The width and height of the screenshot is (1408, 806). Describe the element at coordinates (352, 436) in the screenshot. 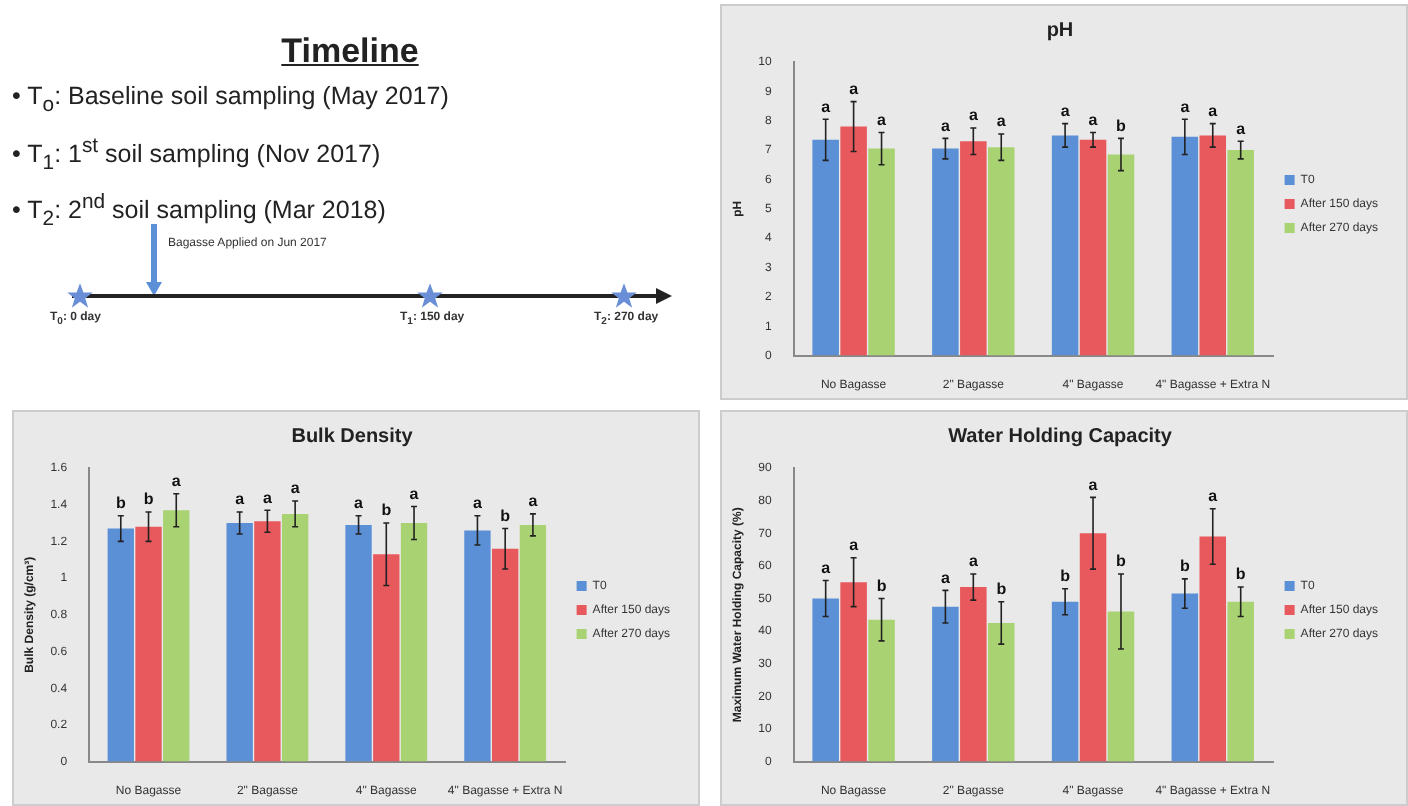

I see `chart-title: Bulk Density` at that location.